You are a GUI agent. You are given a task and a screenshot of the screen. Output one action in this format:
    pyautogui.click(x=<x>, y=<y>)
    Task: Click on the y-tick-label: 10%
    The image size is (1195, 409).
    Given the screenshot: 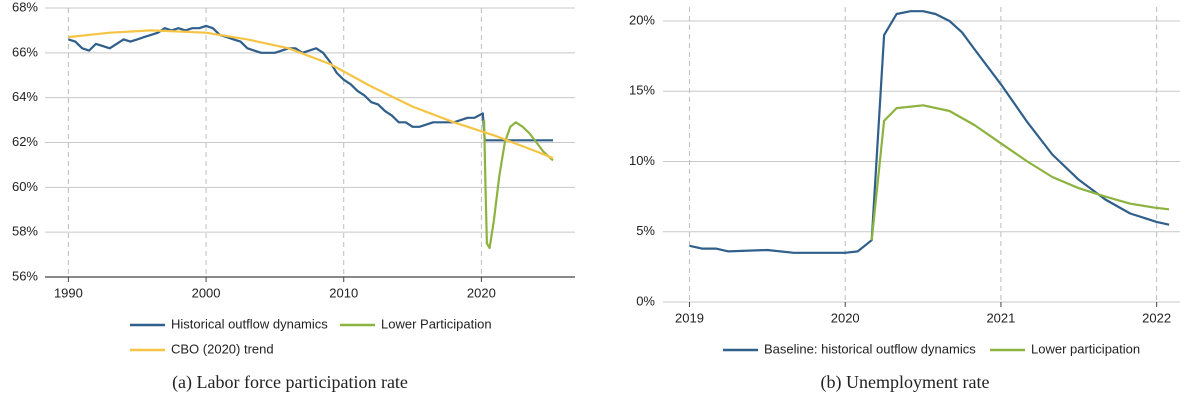 What is the action you would take?
    pyautogui.click(x=642, y=160)
    